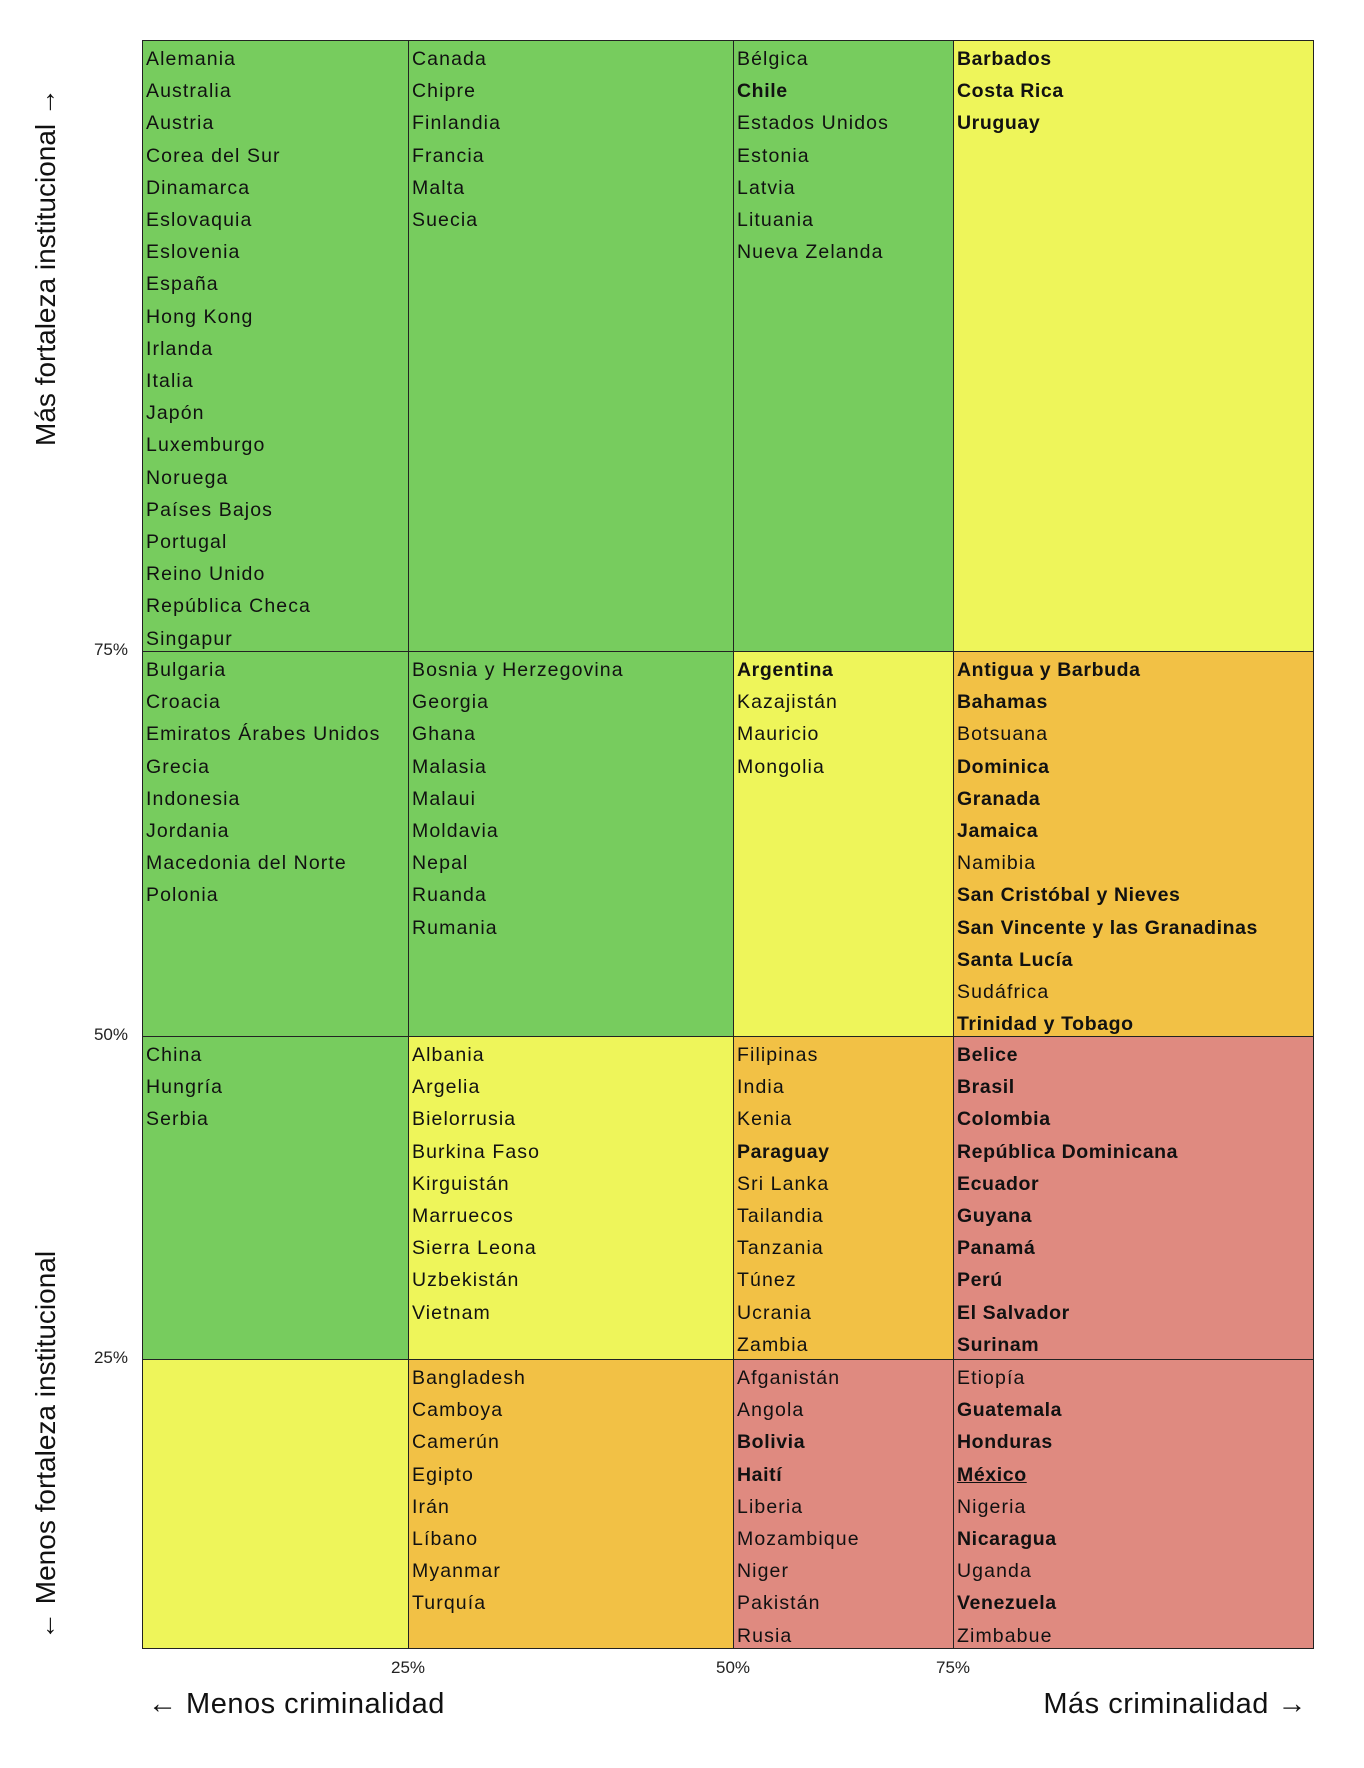  I want to click on country-label: San Cristóbal y Nieves, so click(1069, 895).